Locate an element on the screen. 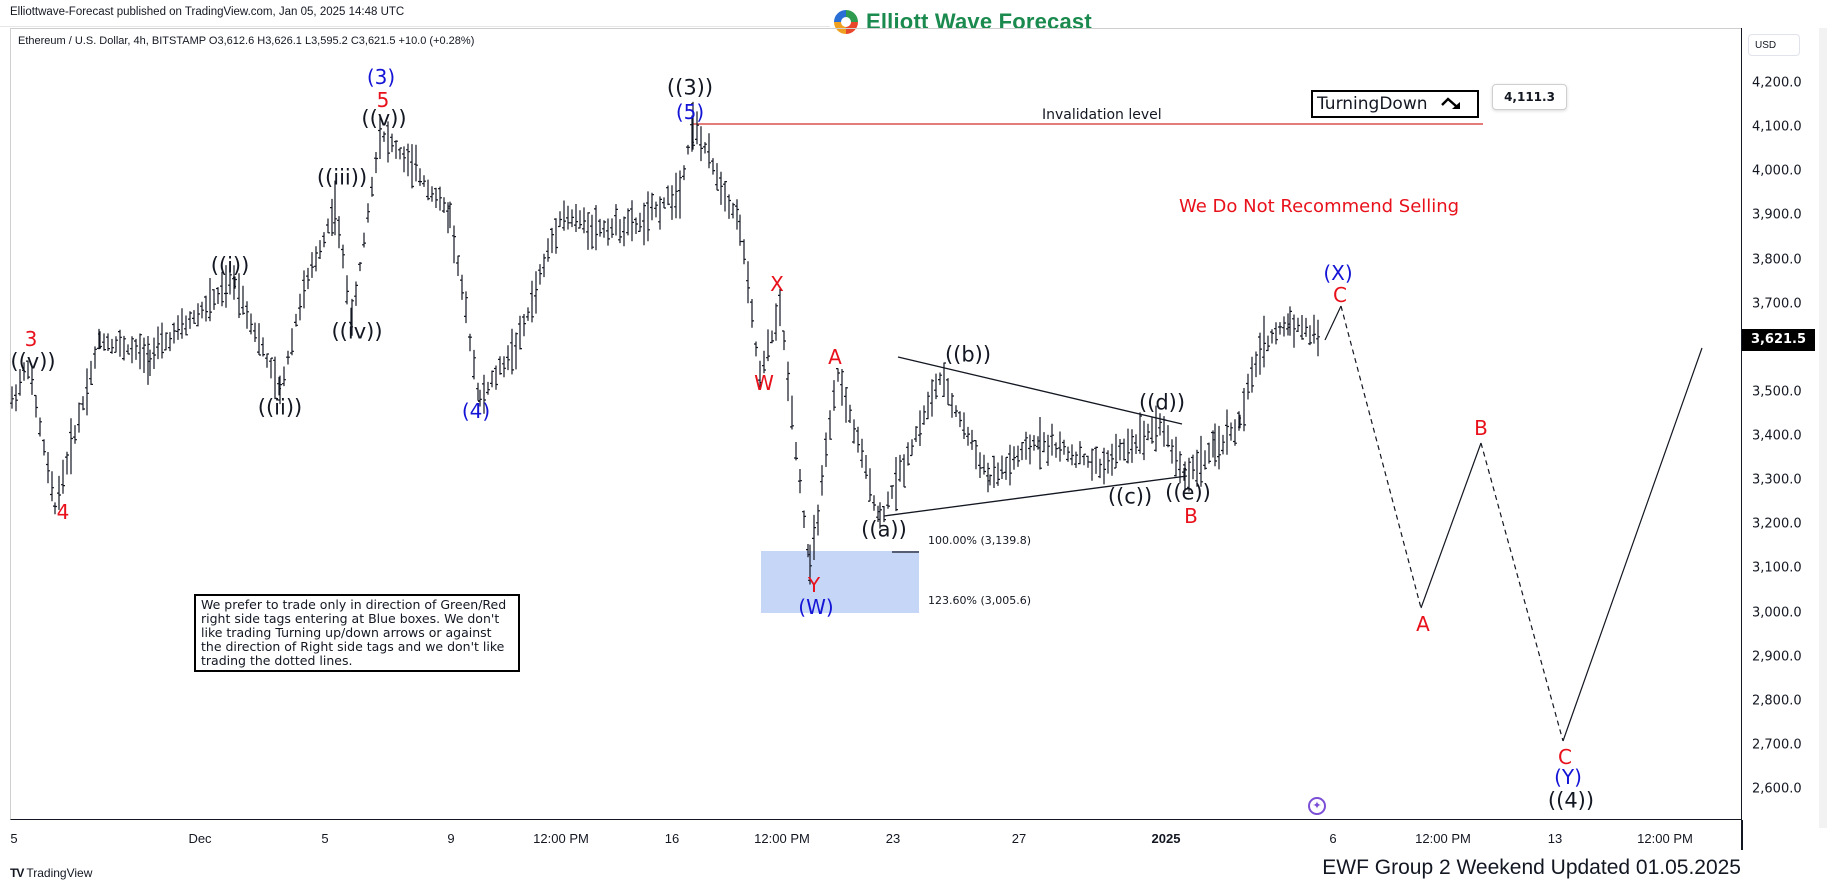 The width and height of the screenshot is (1827, 892). time-tick: 6 is located at coordinates (1333, 838).